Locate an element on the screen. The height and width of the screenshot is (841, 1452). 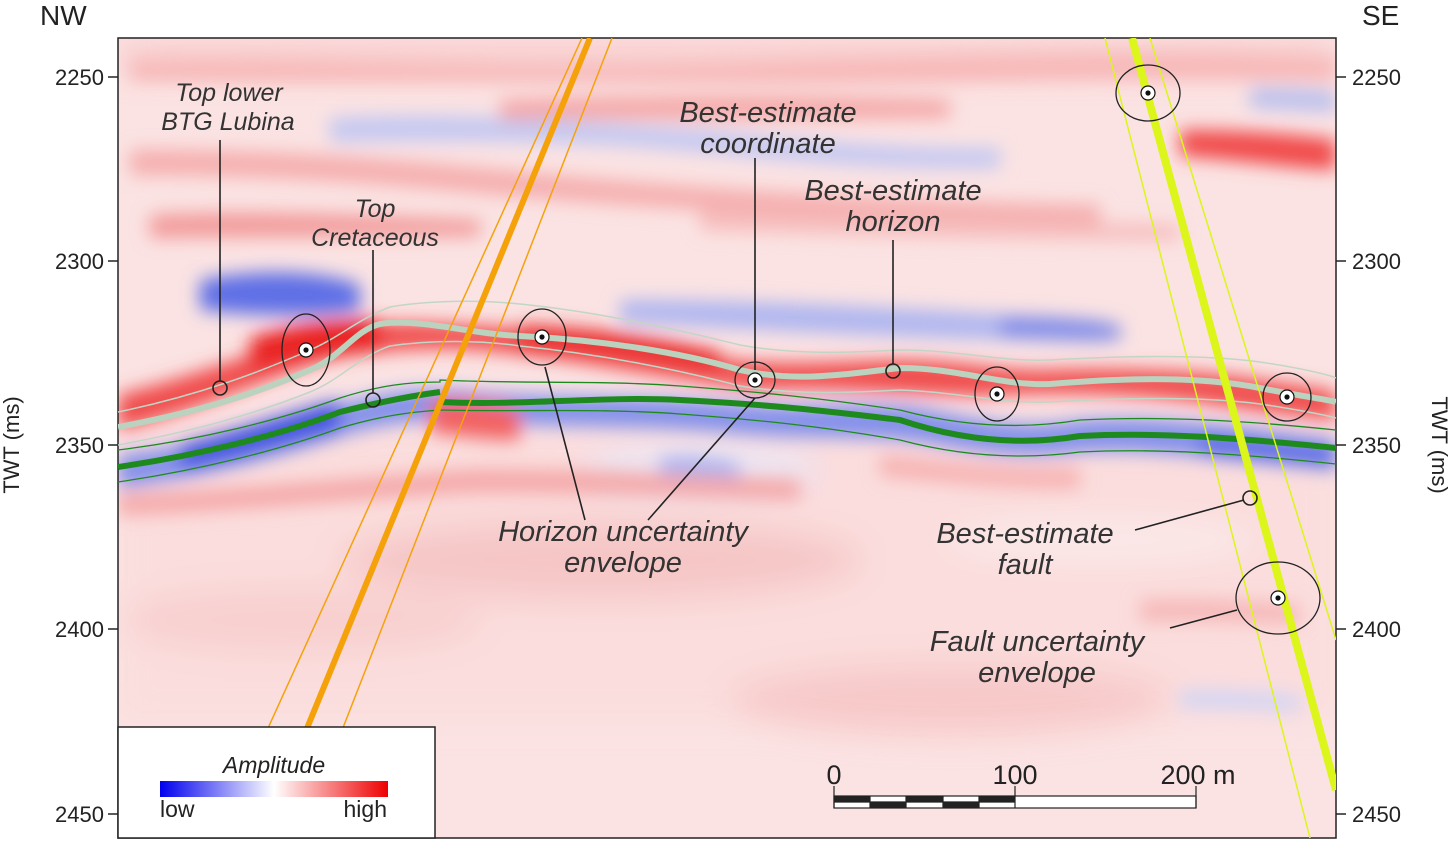
legend-low-label: low is located at coordinates (177, 809).